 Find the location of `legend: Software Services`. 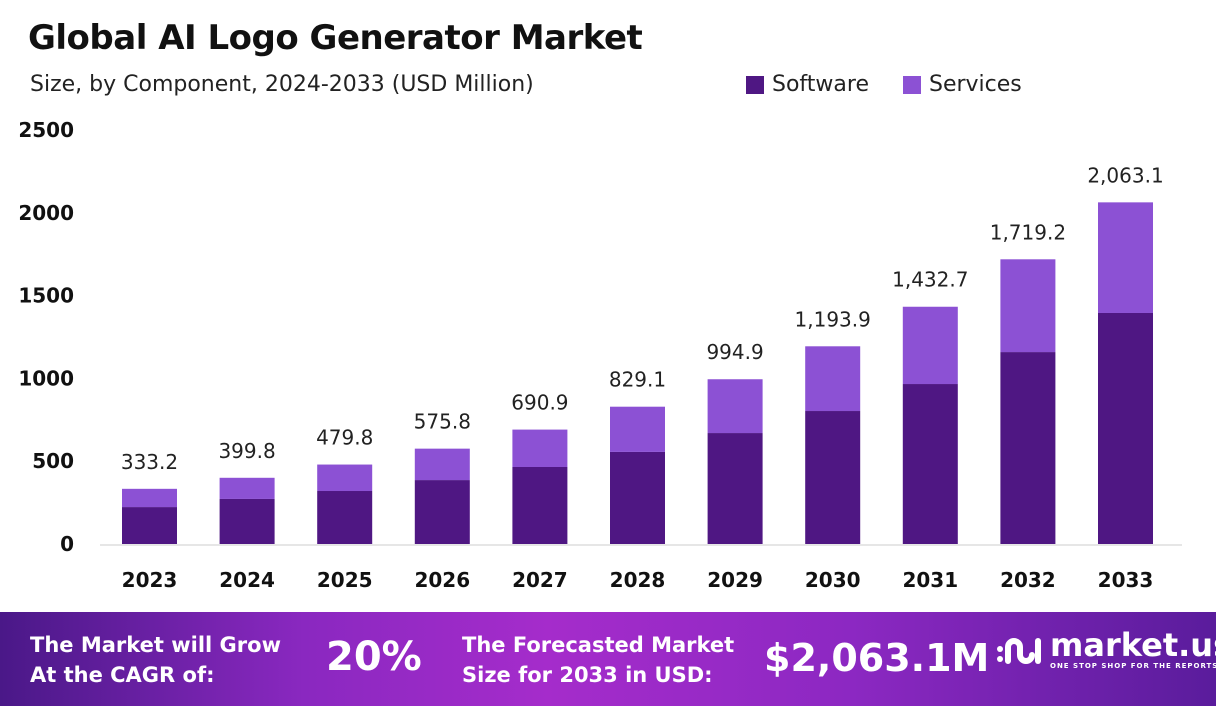

legend: Software Services is located at coordinates (884, 84).